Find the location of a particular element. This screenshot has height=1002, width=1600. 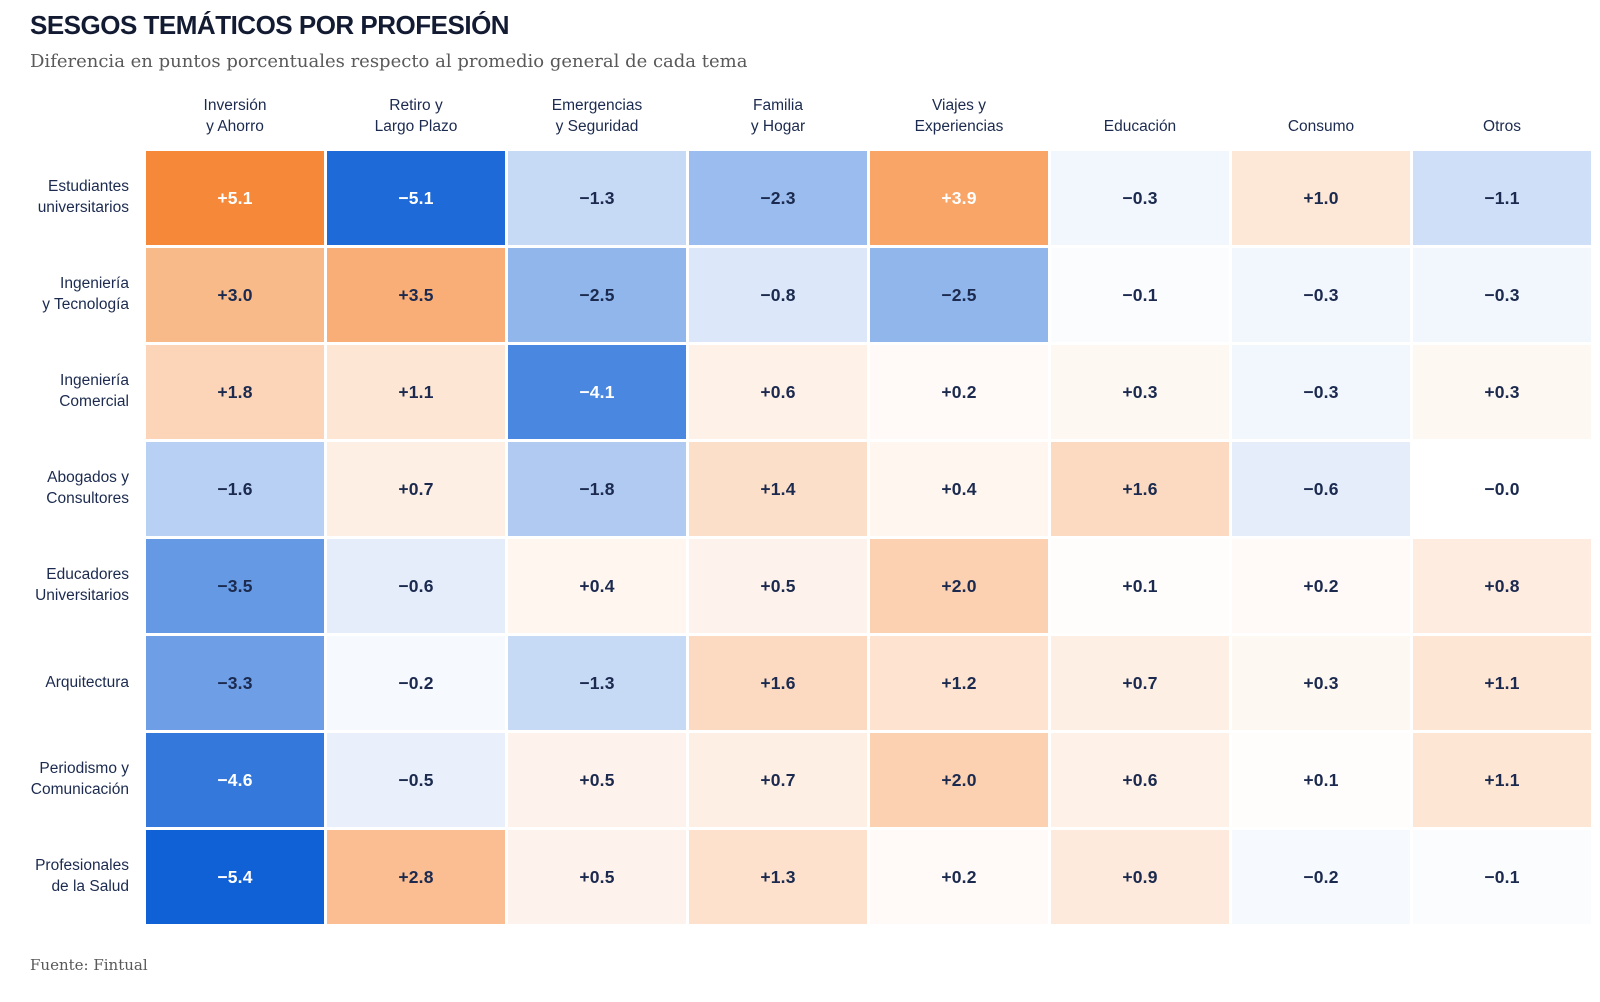

label-line: Emergencias is located at coordinates (597, 106).